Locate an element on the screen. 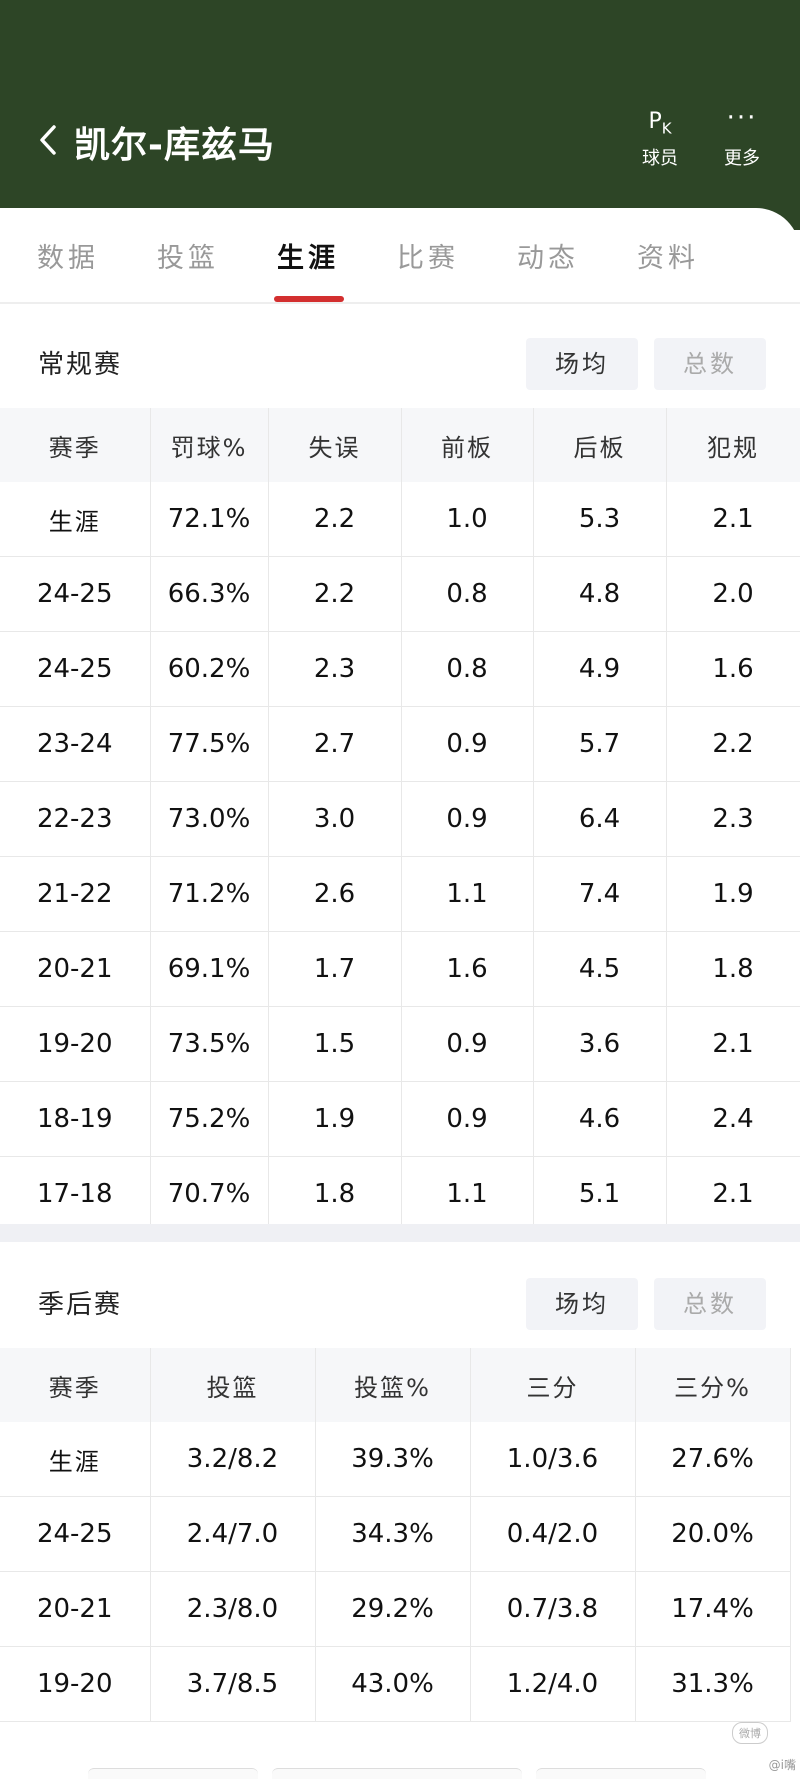  tab-profile: 资料 is located at coordinates (668, 258).